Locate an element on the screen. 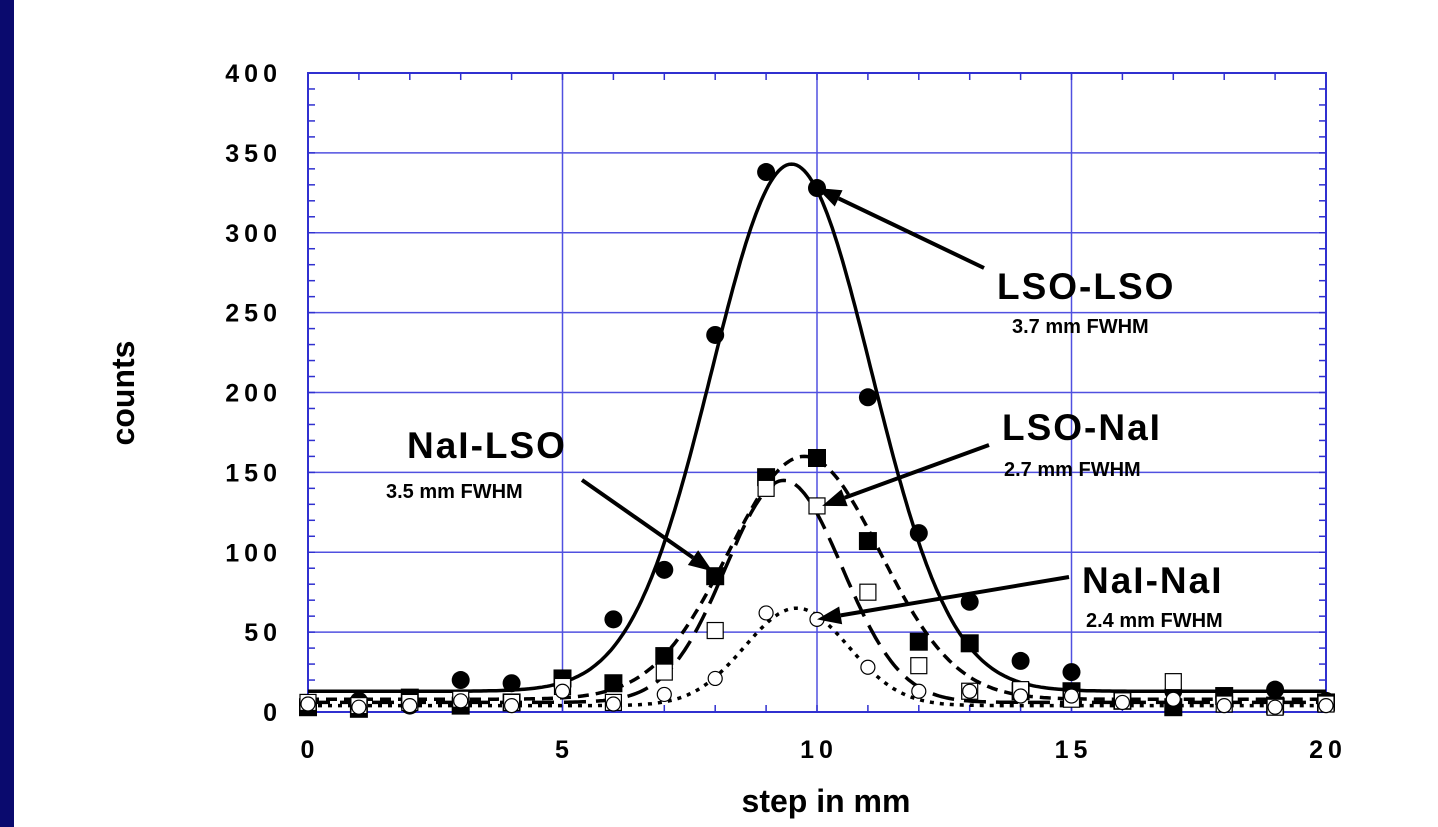 This screenshot has width=1438, height=827. annotation-lso-nai-fwhm: 2.7 mm FWHM is located at coordinates (1072, 470).